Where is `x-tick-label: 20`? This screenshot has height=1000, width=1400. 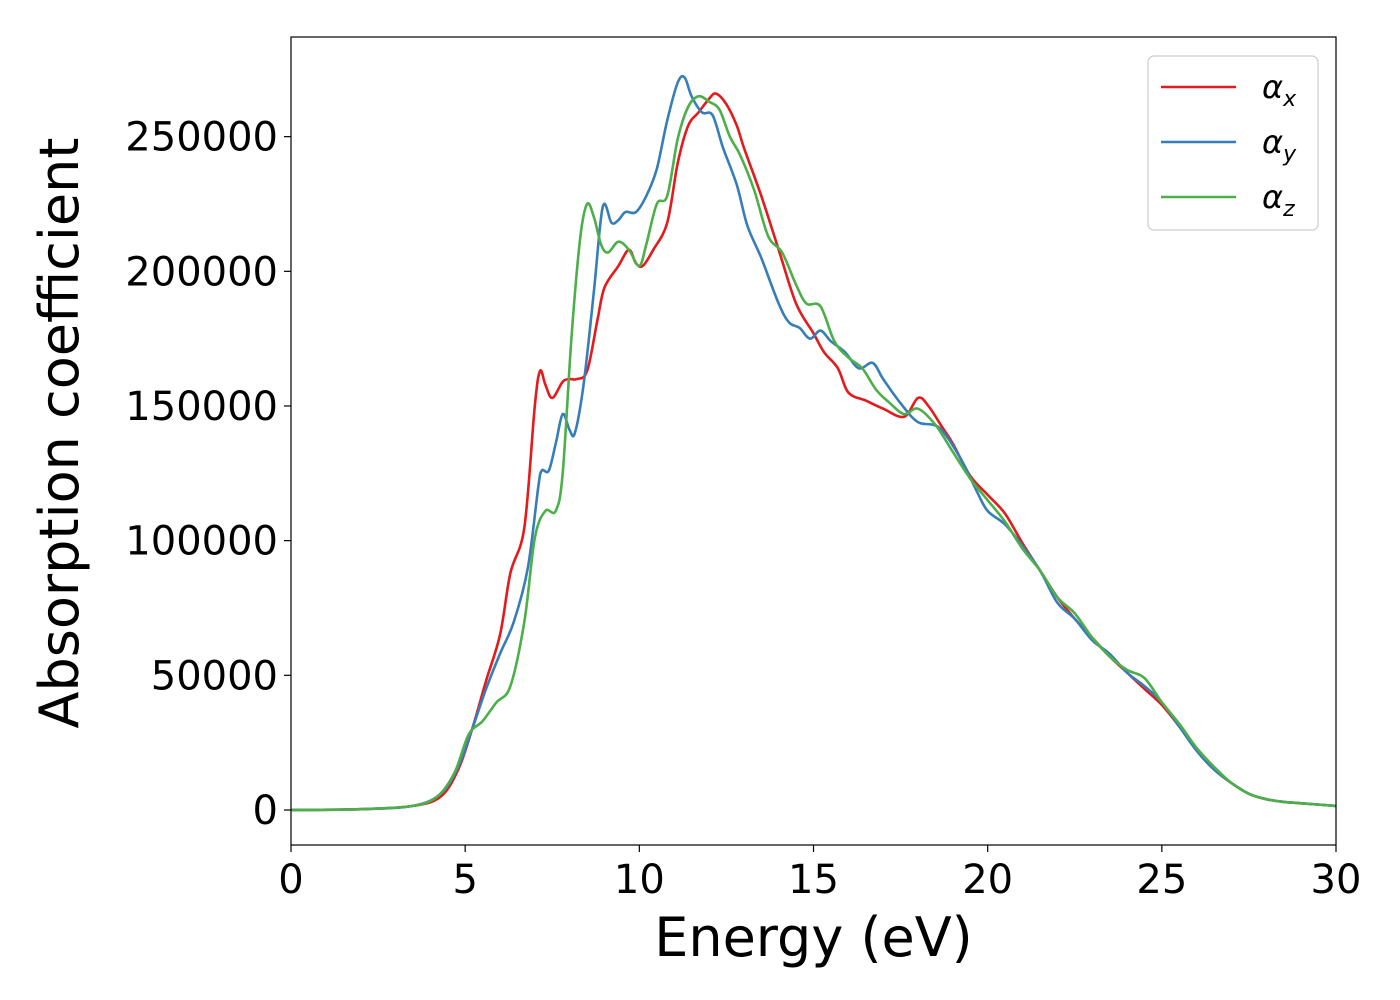
x-tick-label: 20 is located at coordinates (987, 880).